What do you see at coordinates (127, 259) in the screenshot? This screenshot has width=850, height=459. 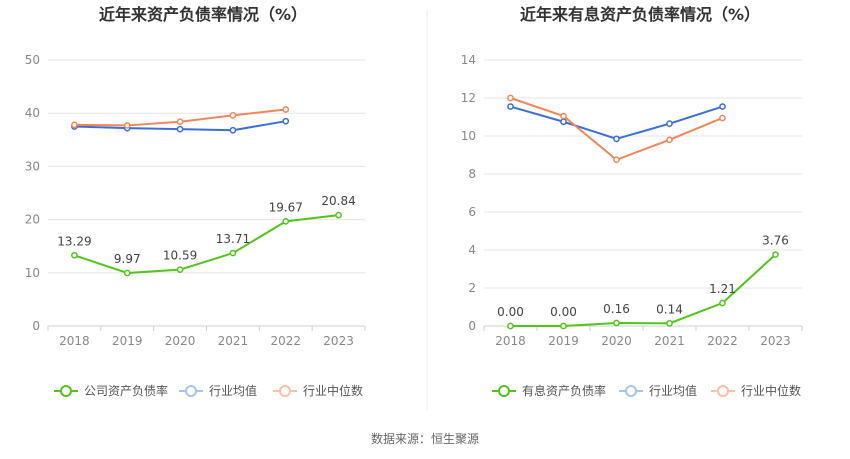 I see `data-label: 9.97` at bounding box center [127, 259].